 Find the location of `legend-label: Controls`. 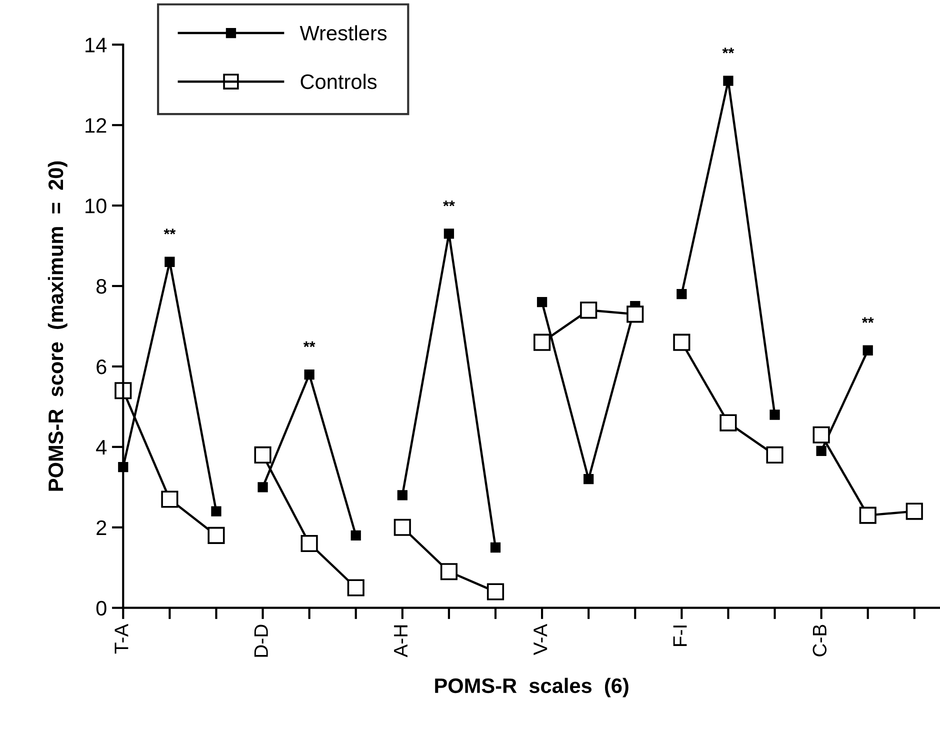

legend-label: Controls is located at coordinates (338, 82).